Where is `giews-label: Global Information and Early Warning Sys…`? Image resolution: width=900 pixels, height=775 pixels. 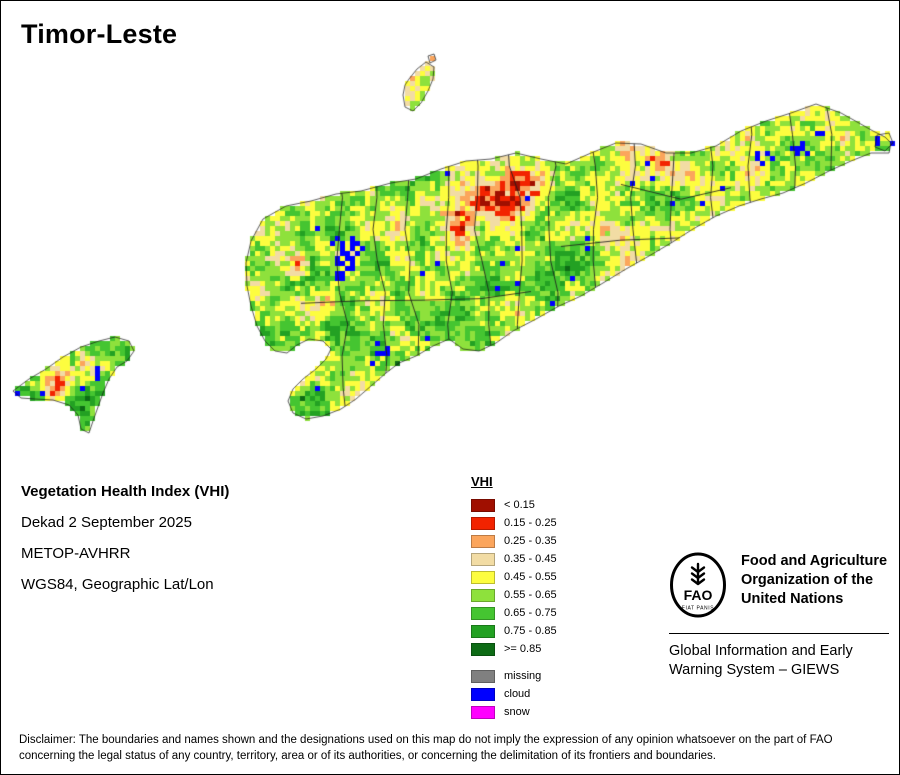
giews-label: Global Information and Early Warning Sys… is located at coordinates (761, 660).